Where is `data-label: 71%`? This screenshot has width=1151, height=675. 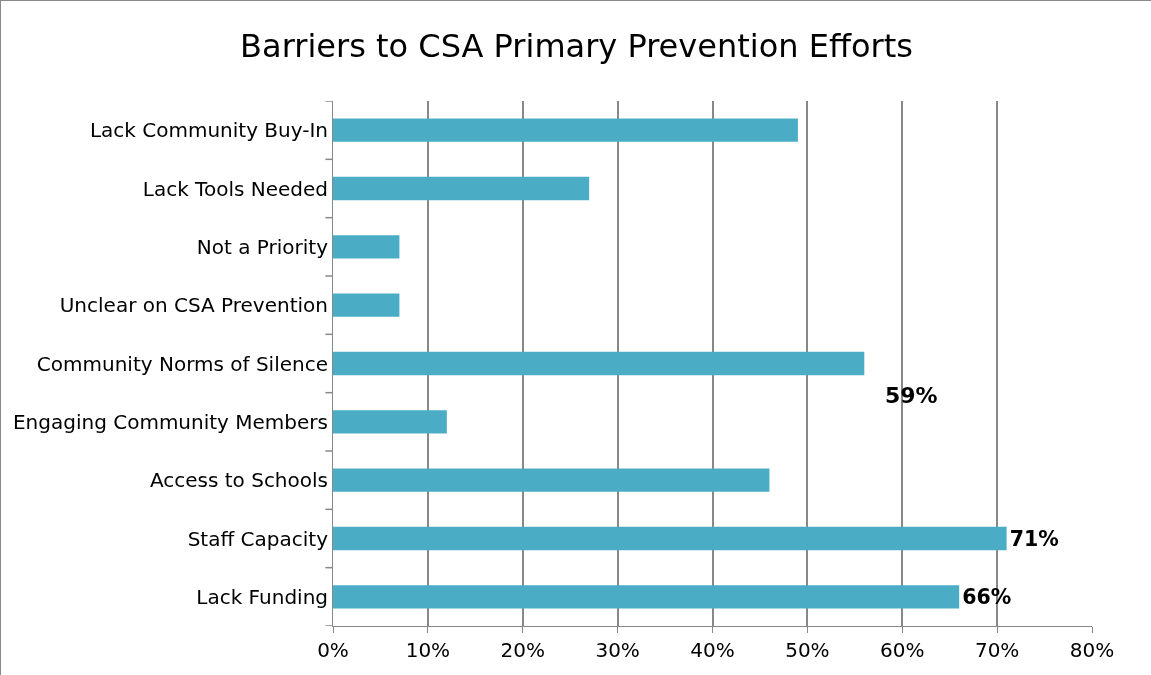
data-label: 71% is located at coordinates (1034, 538).